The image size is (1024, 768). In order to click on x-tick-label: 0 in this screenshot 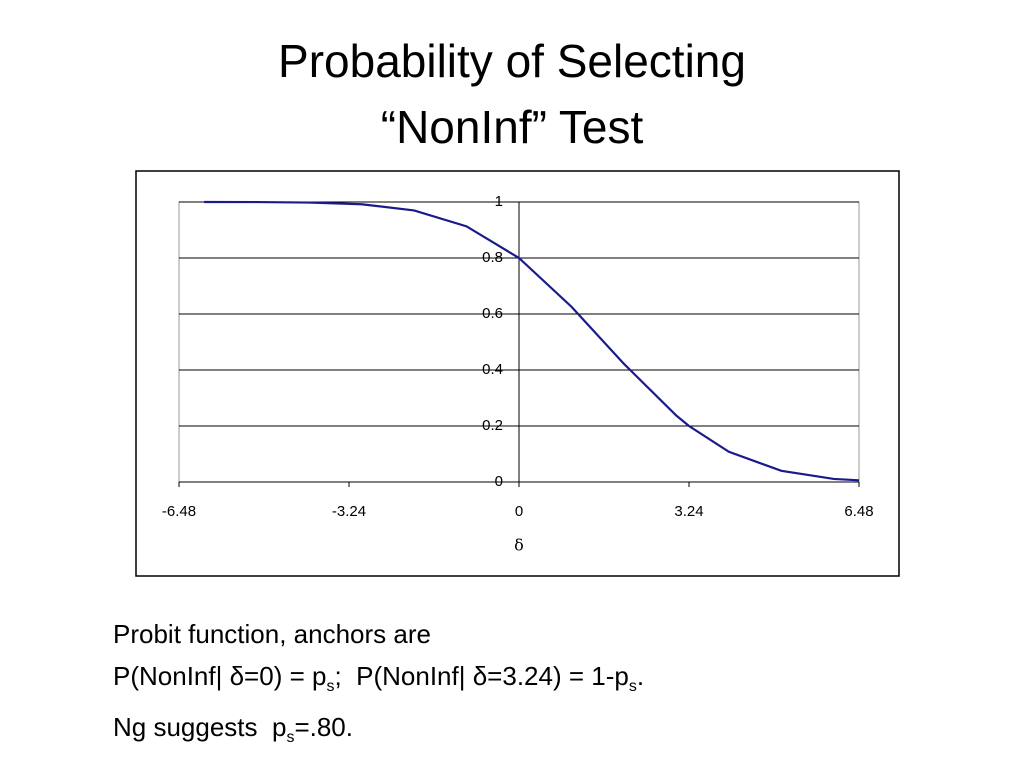, I will do `click(519, 511)`.